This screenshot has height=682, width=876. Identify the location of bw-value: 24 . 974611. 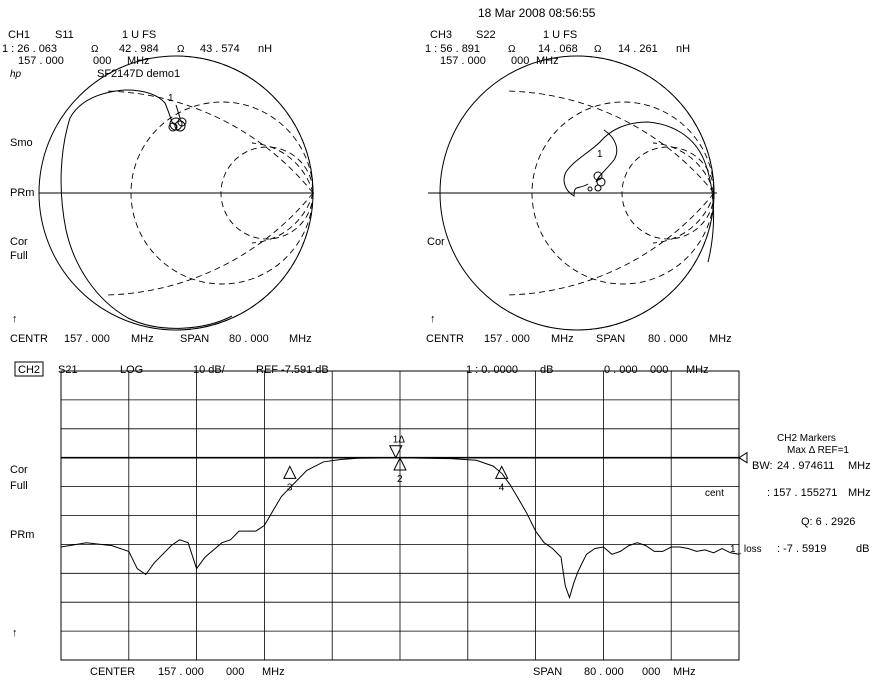
(805, 466).